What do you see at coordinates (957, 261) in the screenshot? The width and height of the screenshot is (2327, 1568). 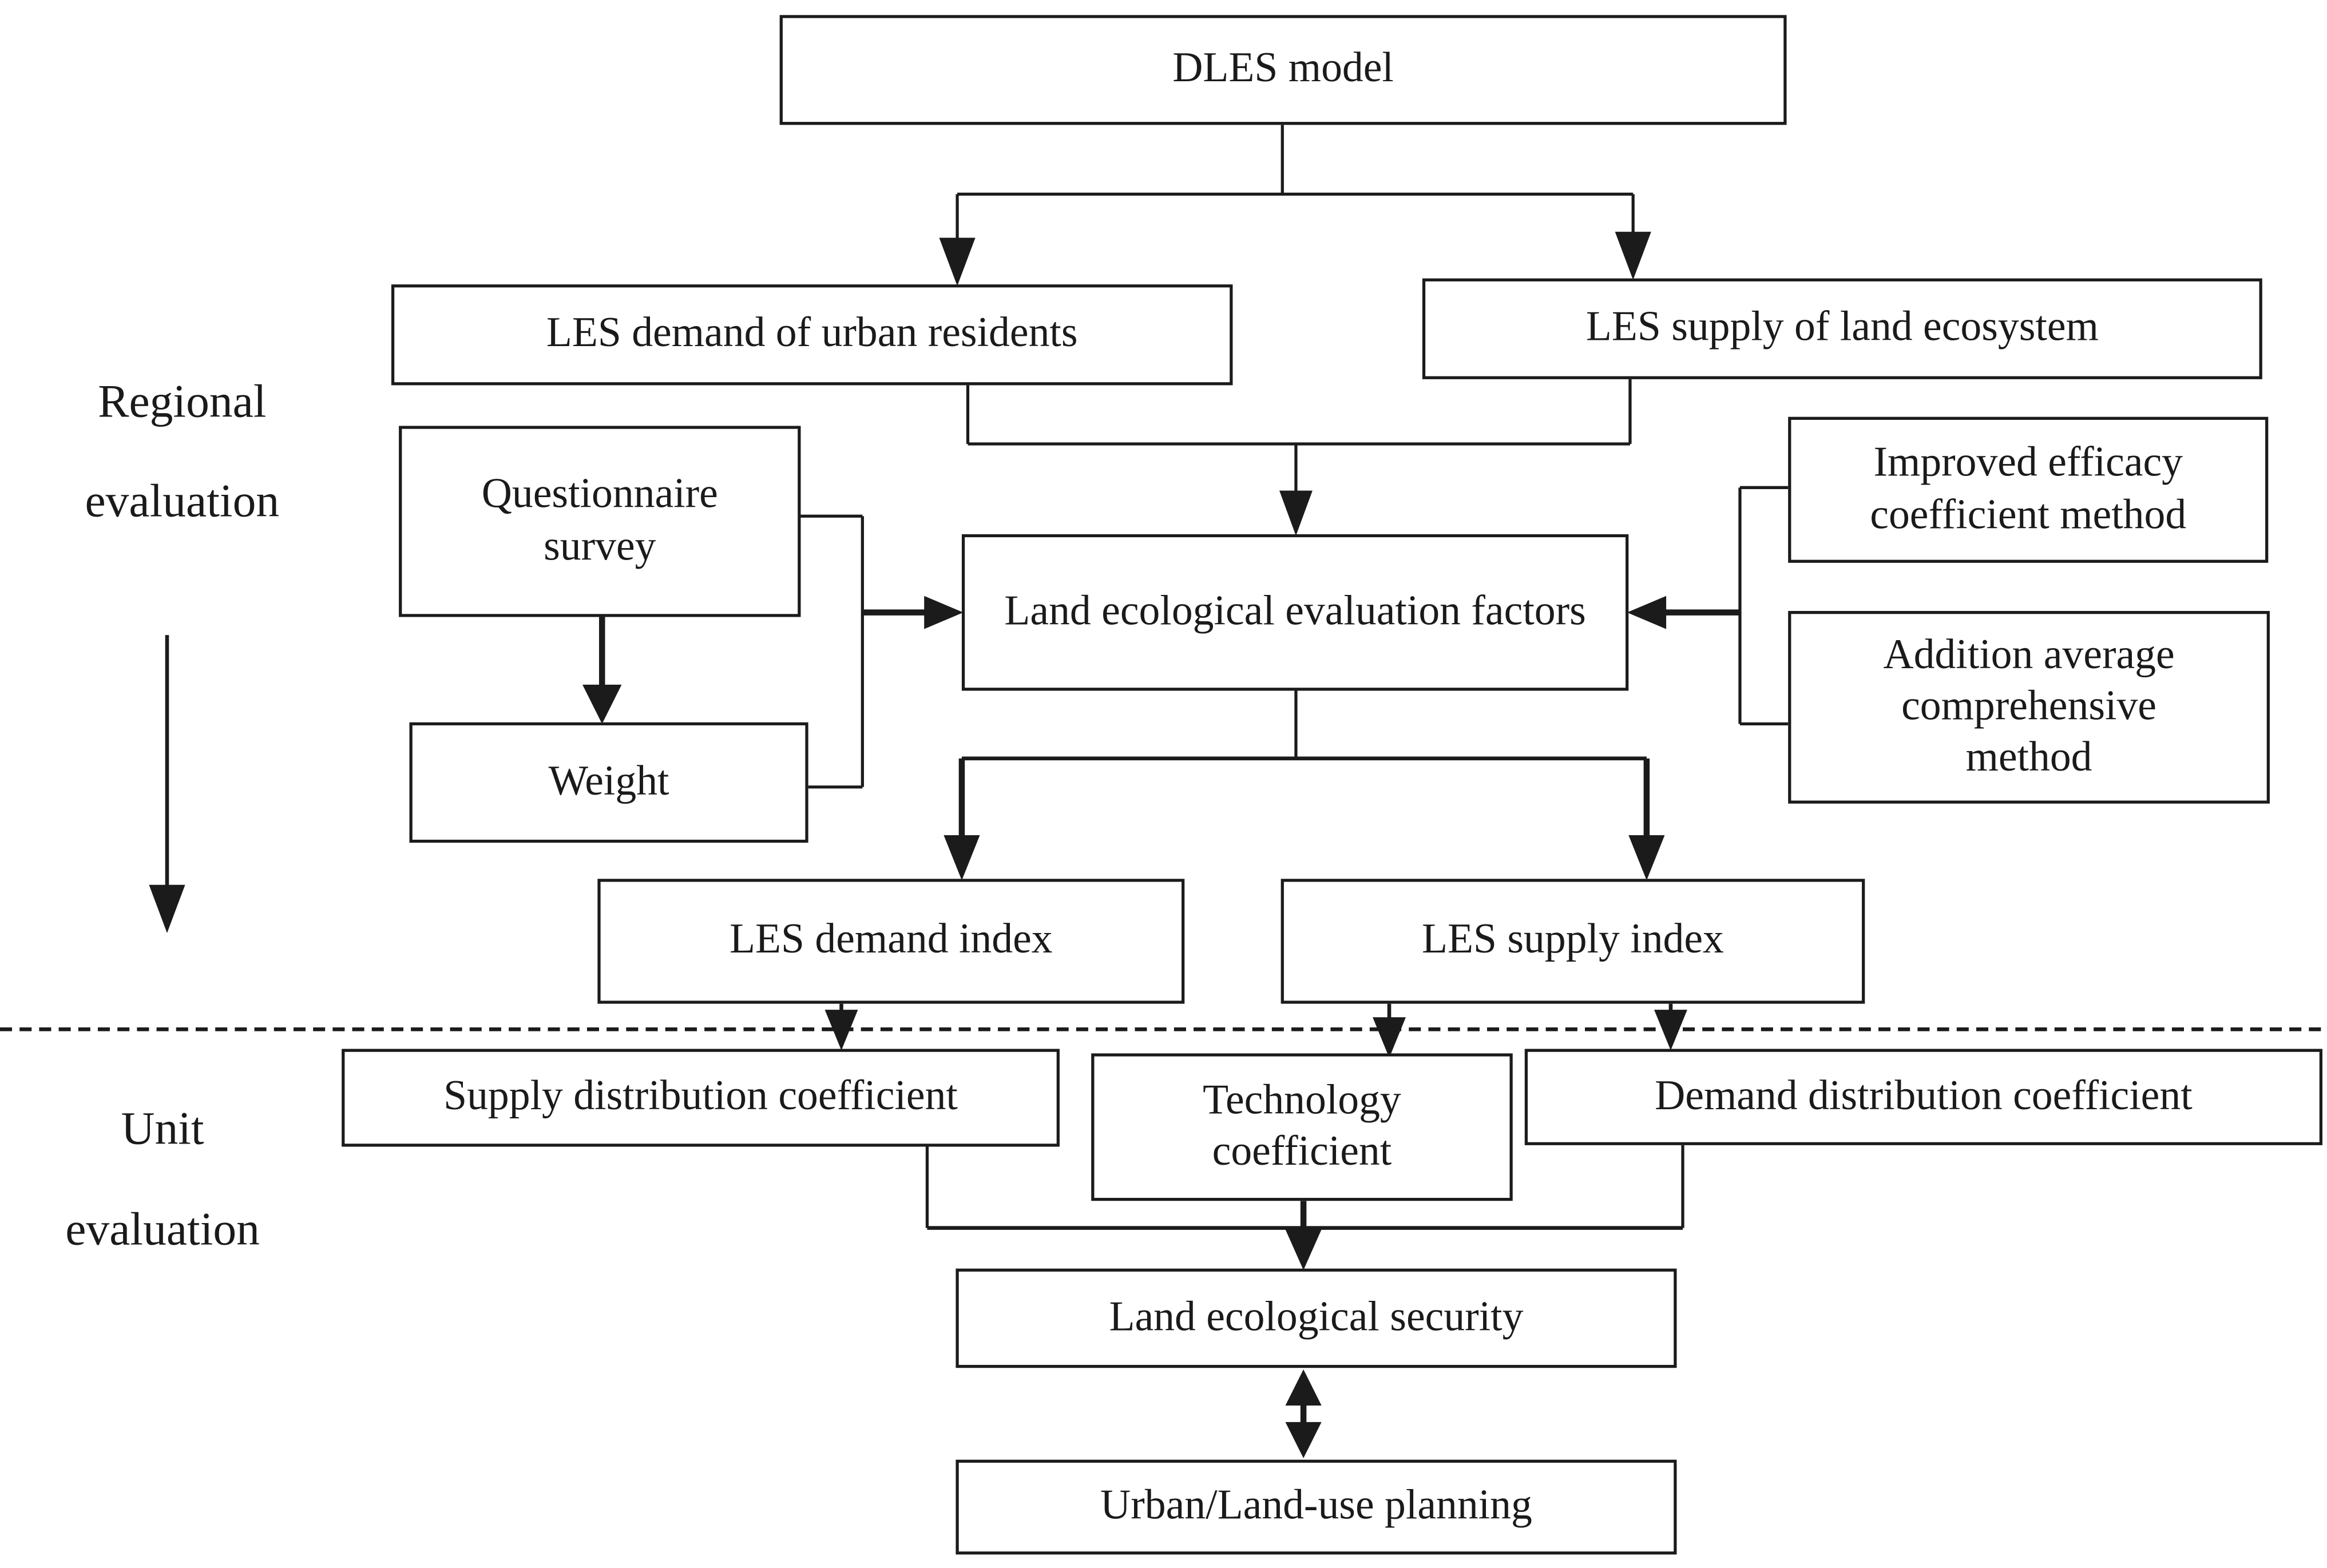 I see `arrowhead-to-les-demand` at bounding box center [957, 261].